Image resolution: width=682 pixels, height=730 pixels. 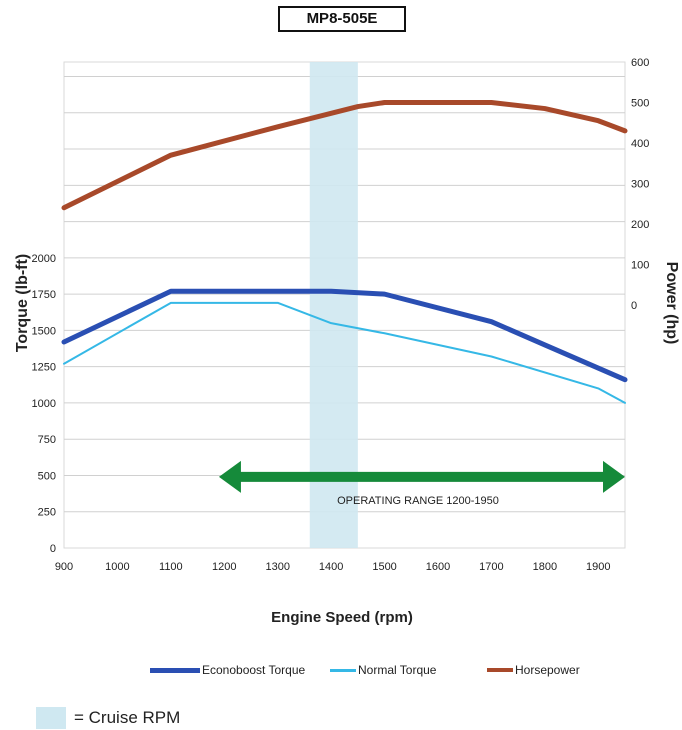 I want to click on series-line-normal-torque, so click(x=344, y=352).